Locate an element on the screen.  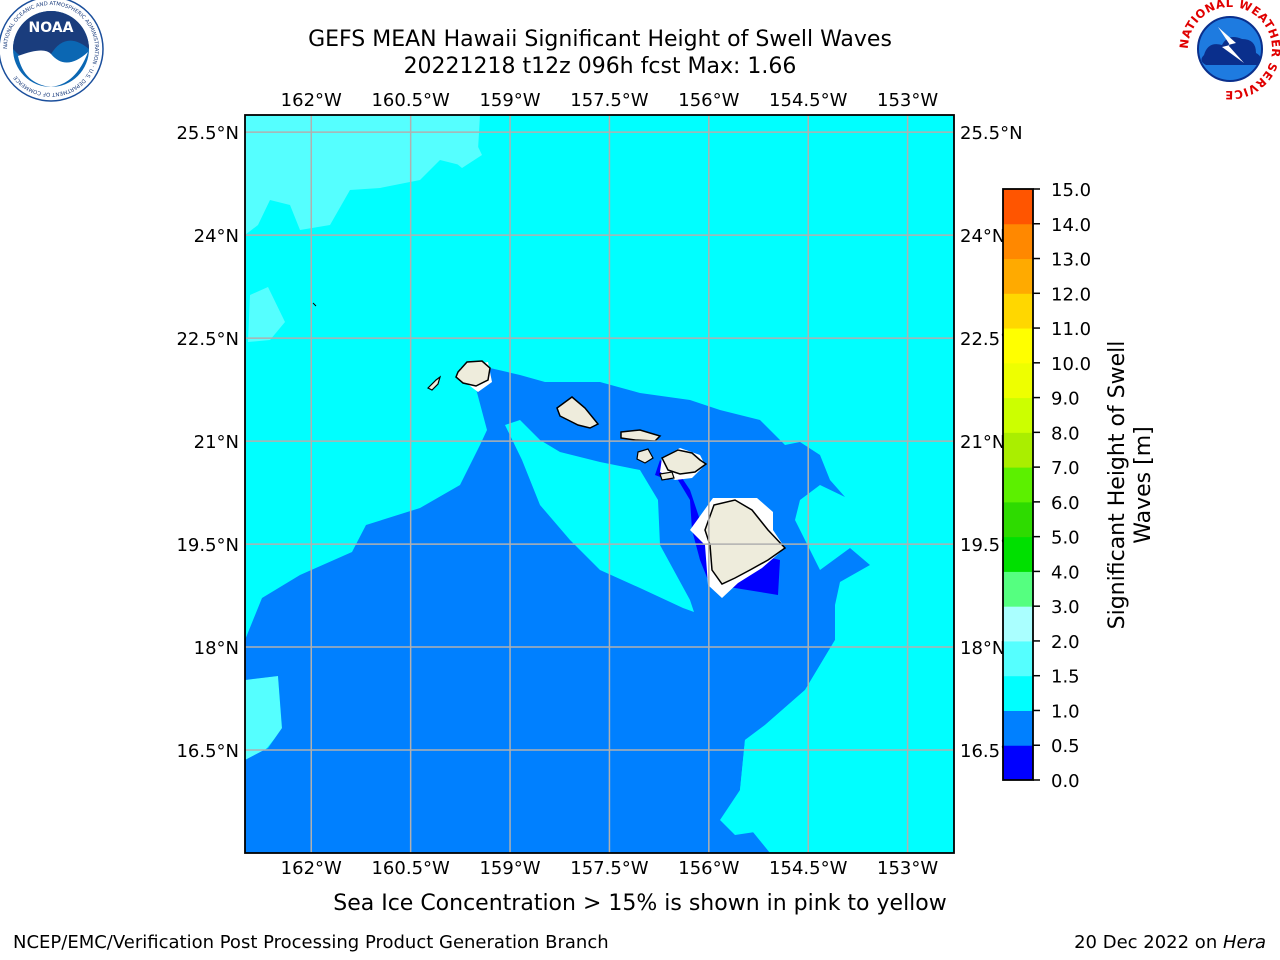
date-line: 20 Dec 2022 on Hera is located at coordinates (1170, 942).